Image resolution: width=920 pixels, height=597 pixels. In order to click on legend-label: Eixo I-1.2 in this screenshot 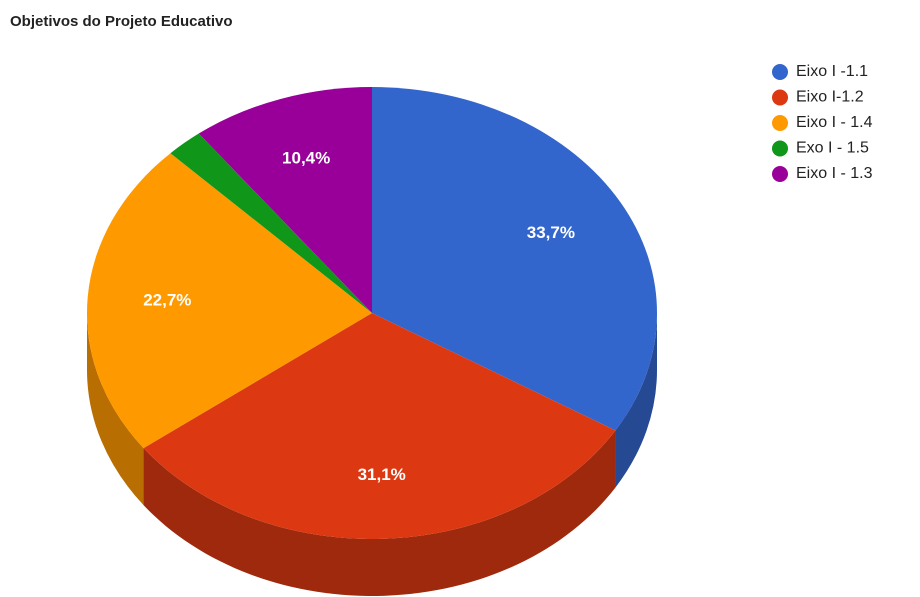, I will do `click(830, 97)`.